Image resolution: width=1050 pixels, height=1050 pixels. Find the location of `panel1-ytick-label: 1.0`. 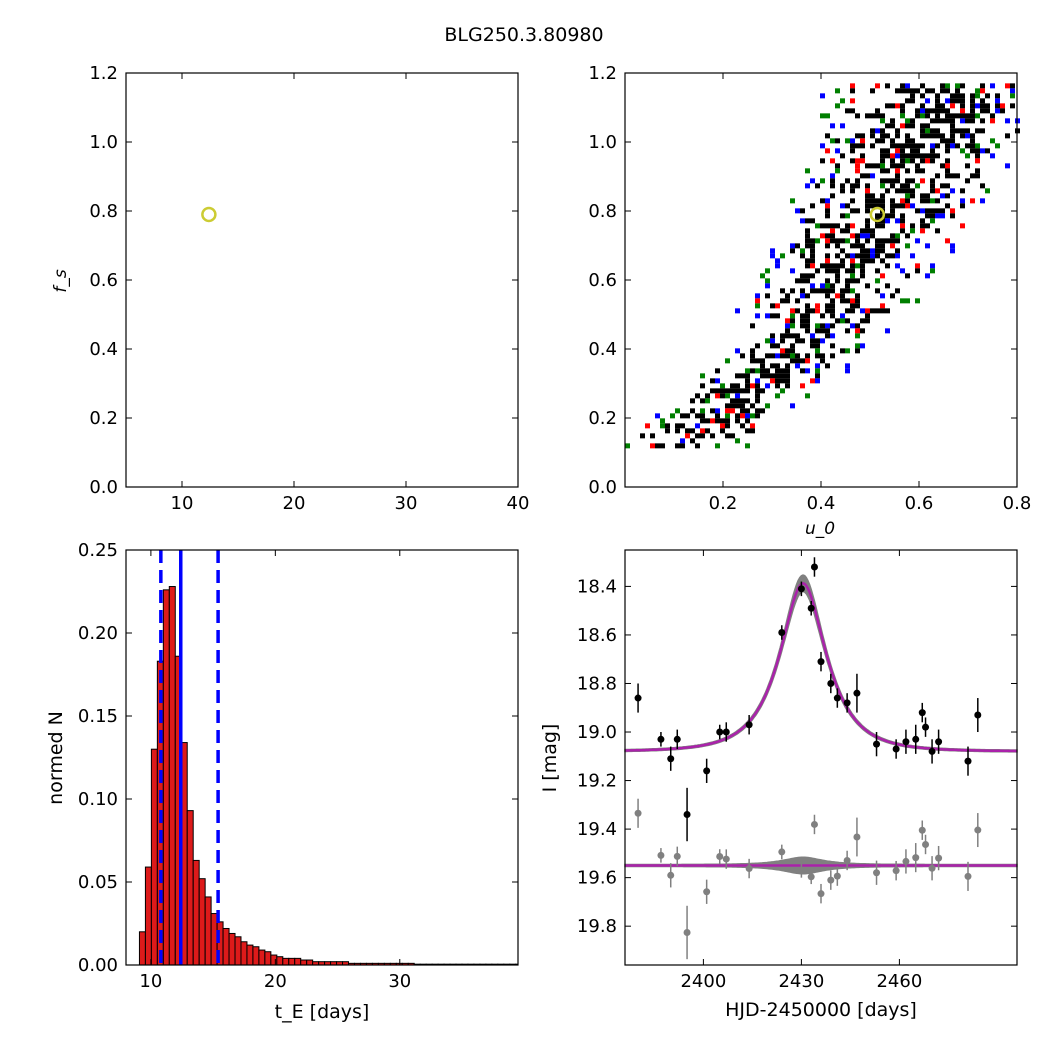

panel1-ytick-label: 1.0 is located at coordinates (602, 142).